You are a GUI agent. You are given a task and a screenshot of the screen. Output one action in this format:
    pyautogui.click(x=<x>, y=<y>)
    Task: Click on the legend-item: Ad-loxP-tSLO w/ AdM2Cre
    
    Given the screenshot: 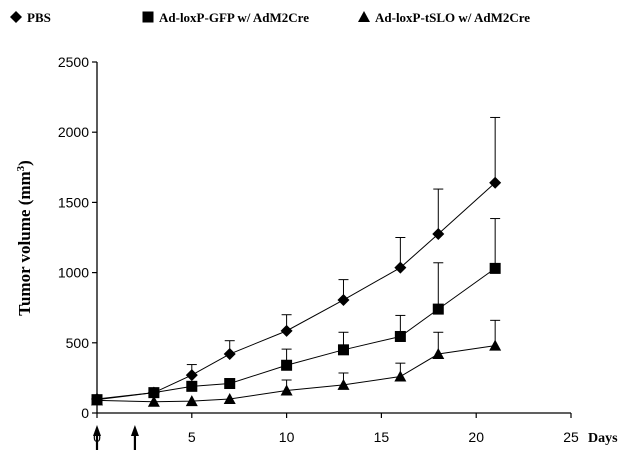 What is the action you would take?
    pyautogui.click(x=444, y=17)
    